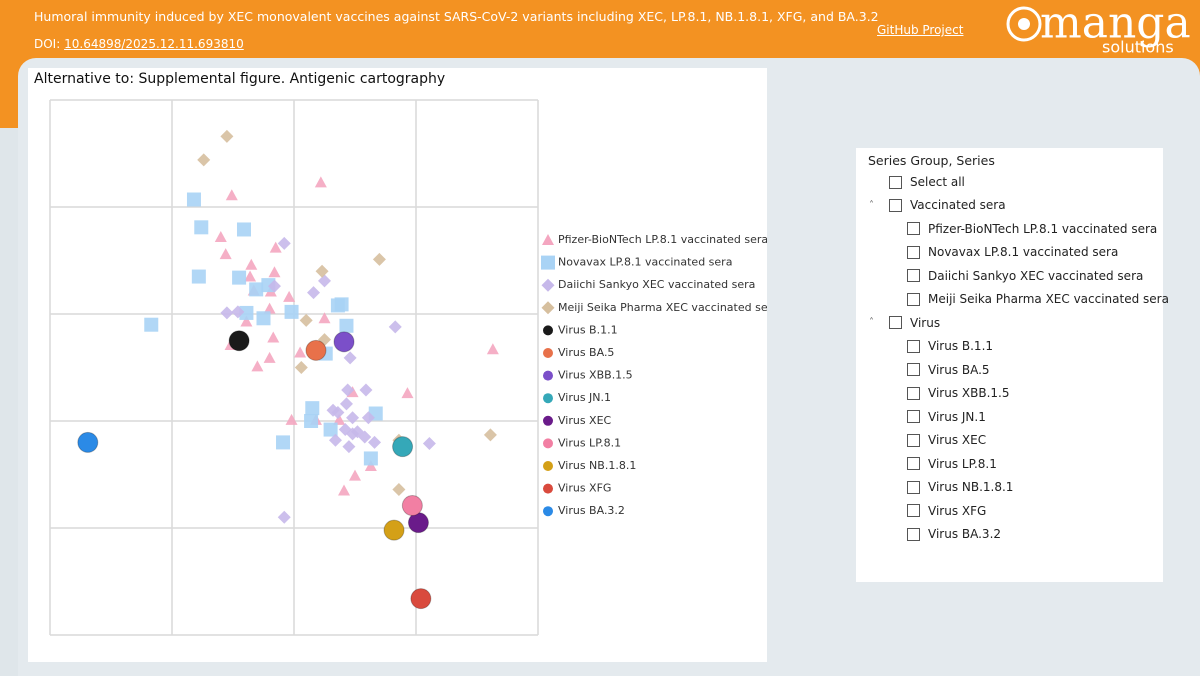  I want to click on logo: manga solutions, so click(1098, 28).